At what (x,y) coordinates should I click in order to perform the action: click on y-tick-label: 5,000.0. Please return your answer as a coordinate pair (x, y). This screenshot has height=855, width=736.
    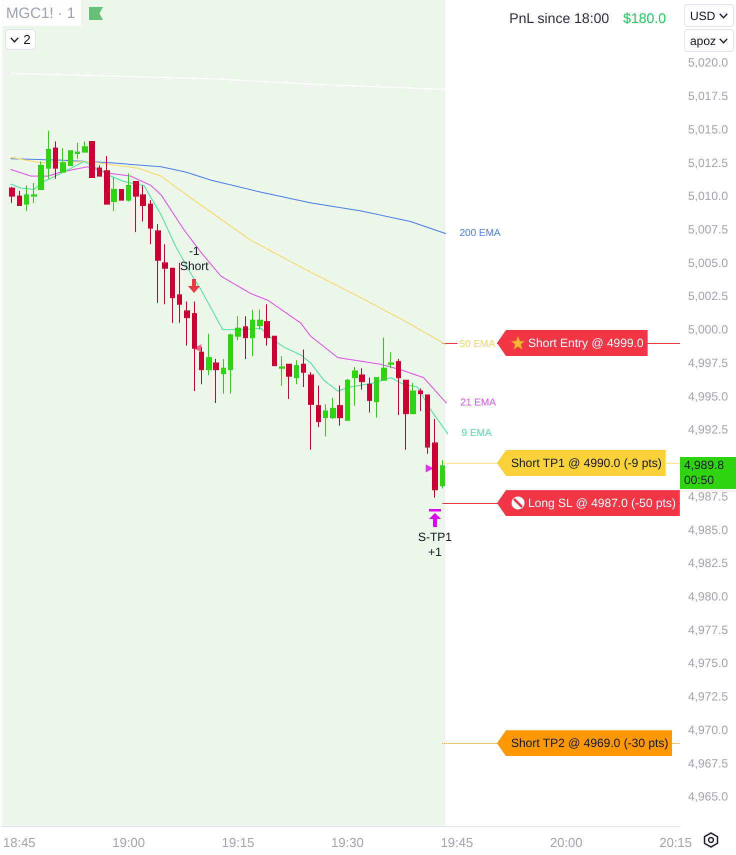
    Looking at the image, I should click on (708, 329).